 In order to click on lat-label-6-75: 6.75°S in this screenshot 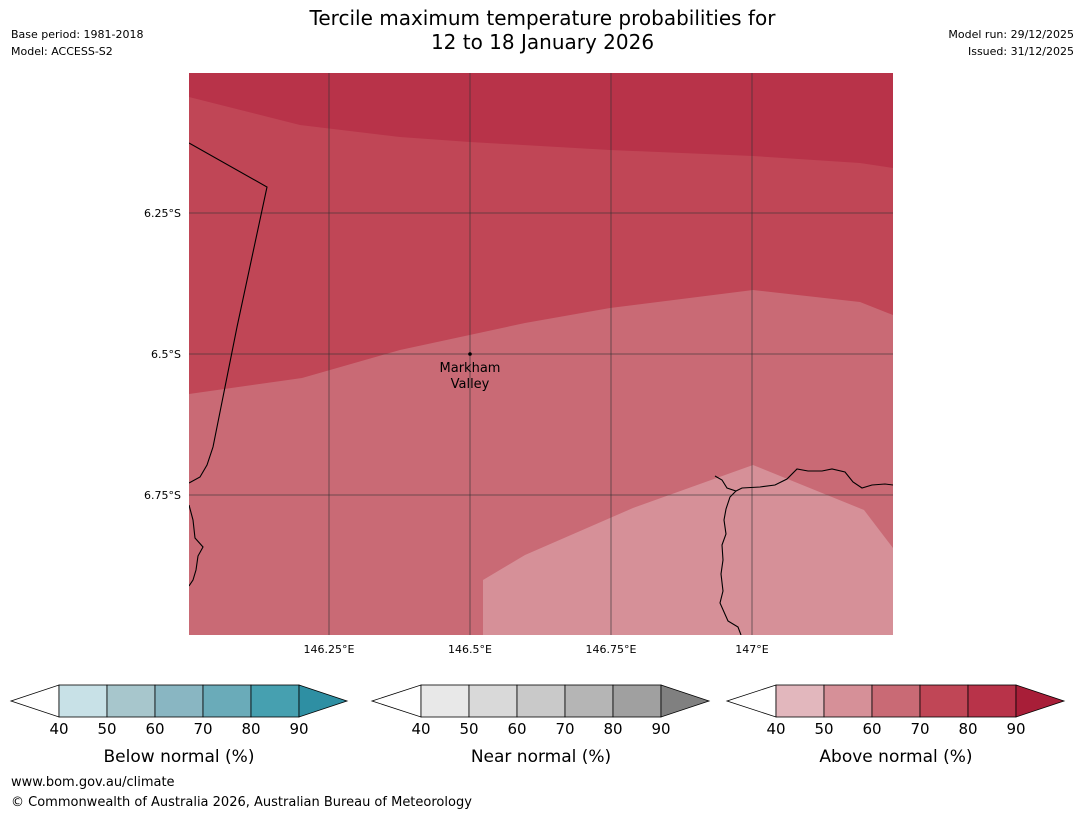, I will do `click(162, 495)`.